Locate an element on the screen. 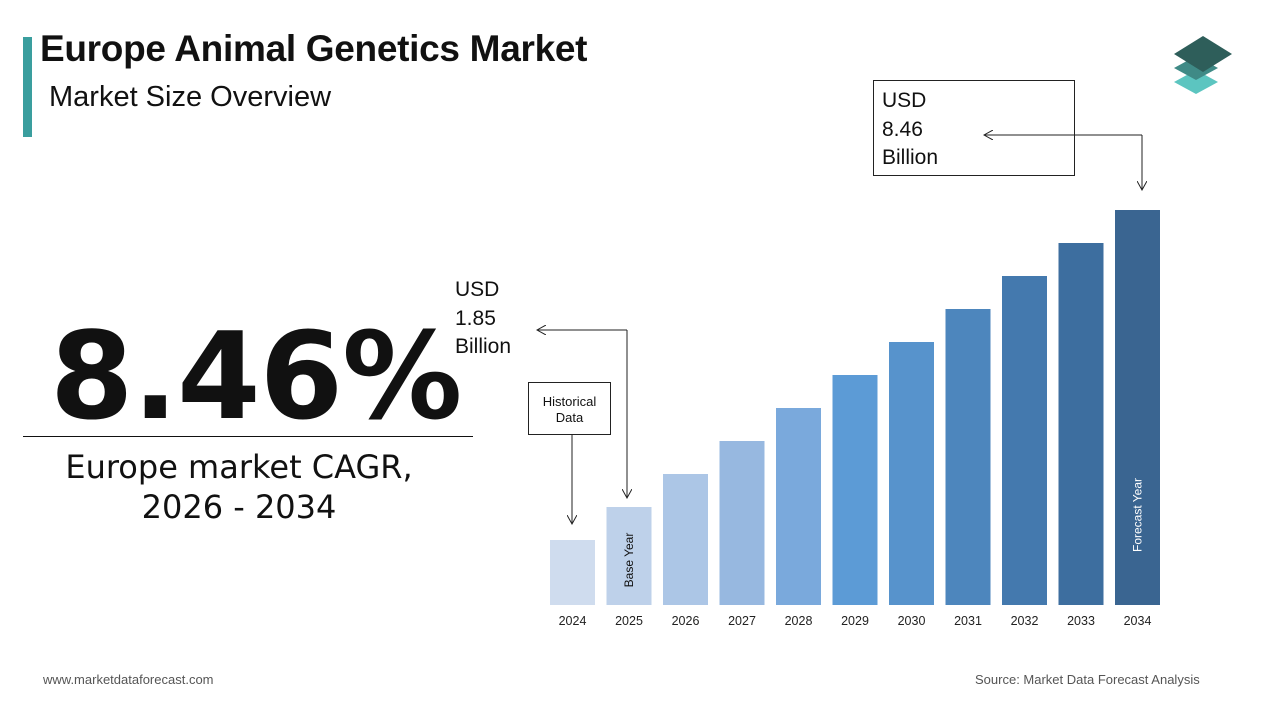  x-tick-label-2031: 2031 is located at coordinates (968, 621).